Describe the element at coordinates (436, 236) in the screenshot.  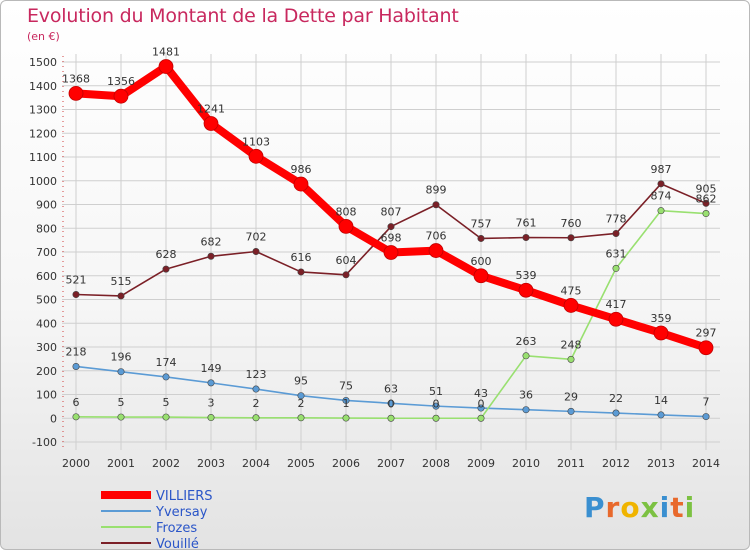
I see `data-label: 706` at that location.